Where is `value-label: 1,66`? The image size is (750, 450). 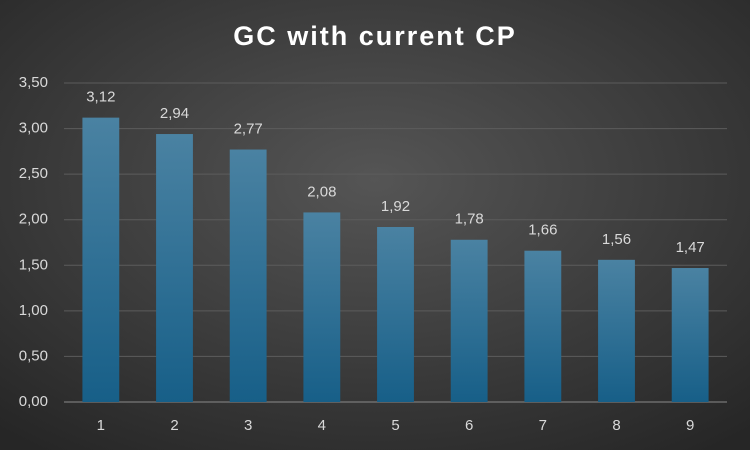 value-label: 1,66 is located at coordinates (542, 230).